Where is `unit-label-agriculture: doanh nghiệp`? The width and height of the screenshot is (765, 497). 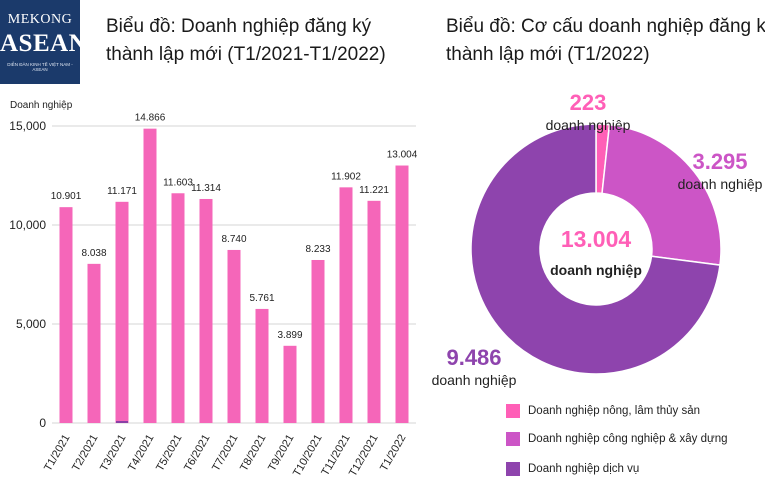 unit-label-agriculture: doanh nghiệp is located at coordinates (588, 125).